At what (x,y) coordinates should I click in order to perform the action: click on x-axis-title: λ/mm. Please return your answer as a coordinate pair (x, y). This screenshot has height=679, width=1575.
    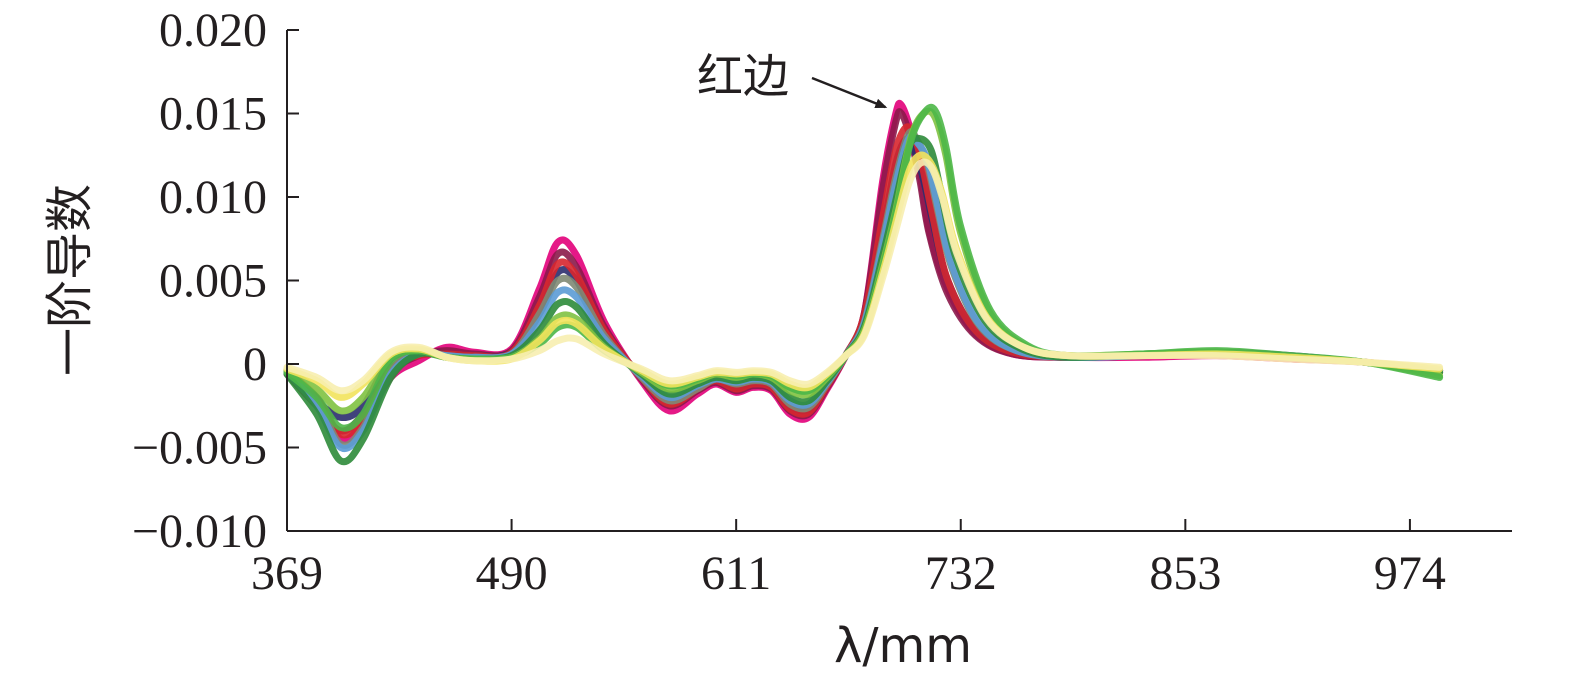
    Looking at the image, I should click on (903, 646).